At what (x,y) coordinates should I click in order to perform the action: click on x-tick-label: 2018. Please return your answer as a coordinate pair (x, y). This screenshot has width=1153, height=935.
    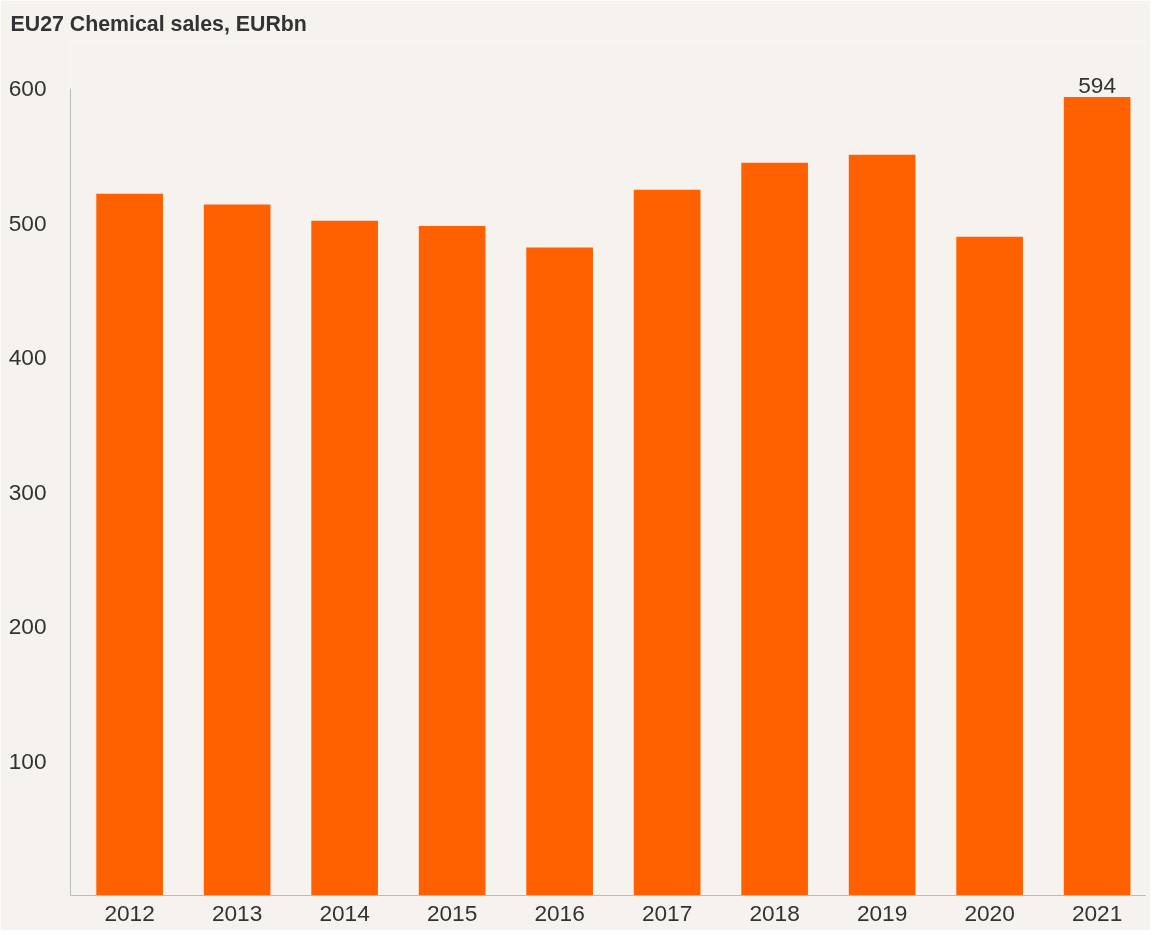
    Looking at the image, I should click on (774, 912).